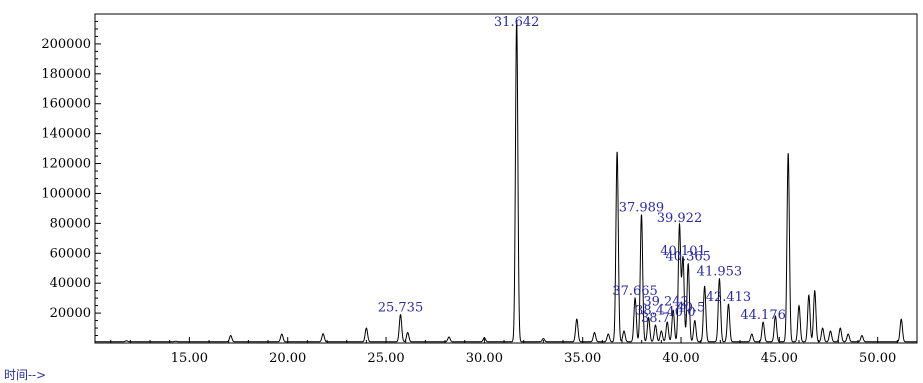  I want to click on peak-label: 40.5, so click(690, 308).